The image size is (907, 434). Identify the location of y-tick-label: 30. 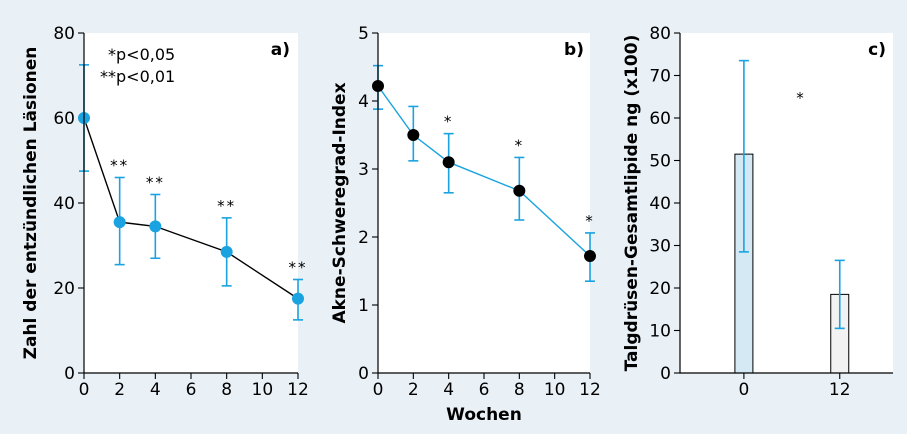
(660, 247).